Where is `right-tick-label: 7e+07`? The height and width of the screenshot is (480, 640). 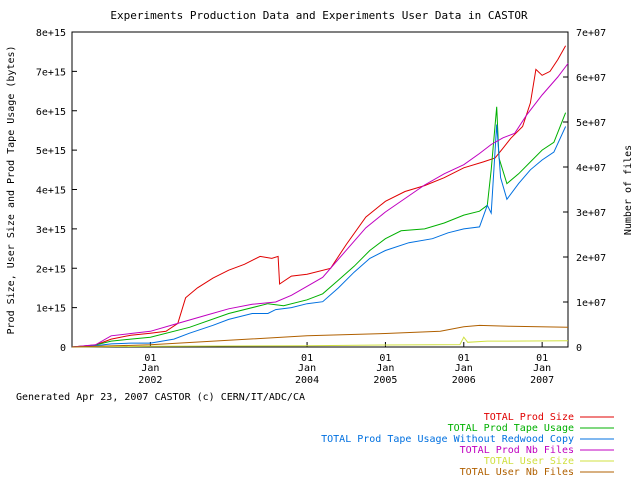
right-tick-label: 7e+07 is located at coordinates (591, 33).